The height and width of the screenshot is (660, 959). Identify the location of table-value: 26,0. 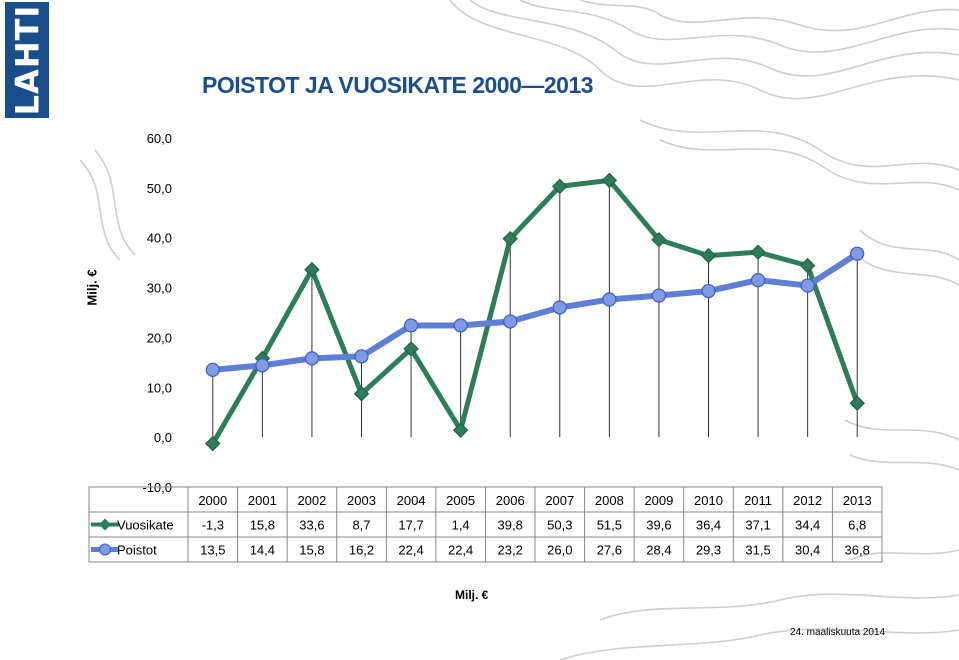
(559, 550).